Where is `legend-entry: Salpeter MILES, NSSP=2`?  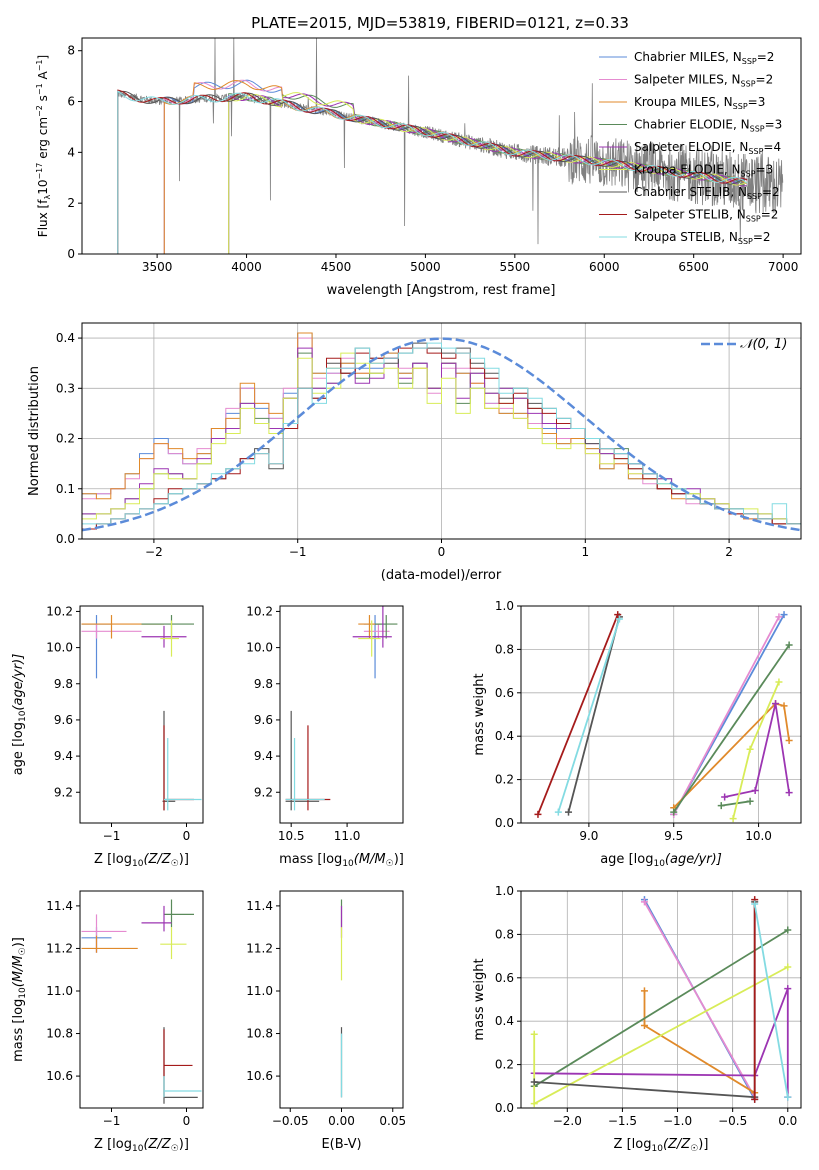 legend-entry: Salpeter MILES, NSSP=2 is located at coordinates (703, 81).